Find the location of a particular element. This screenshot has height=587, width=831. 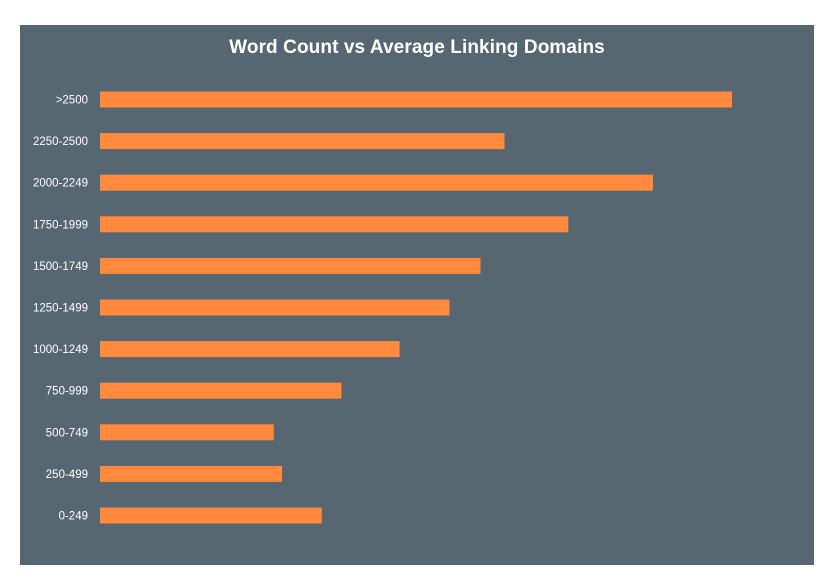

category-label: 1750-1999 is located at coordinates (60, 225).